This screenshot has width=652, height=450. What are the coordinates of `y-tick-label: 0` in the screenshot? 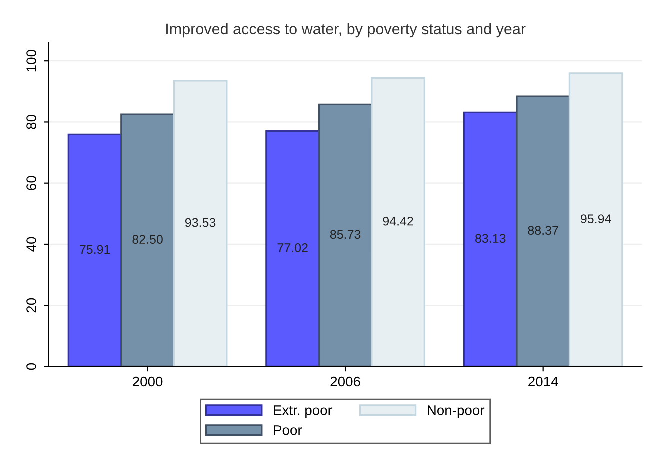 It's located at (31, 366).